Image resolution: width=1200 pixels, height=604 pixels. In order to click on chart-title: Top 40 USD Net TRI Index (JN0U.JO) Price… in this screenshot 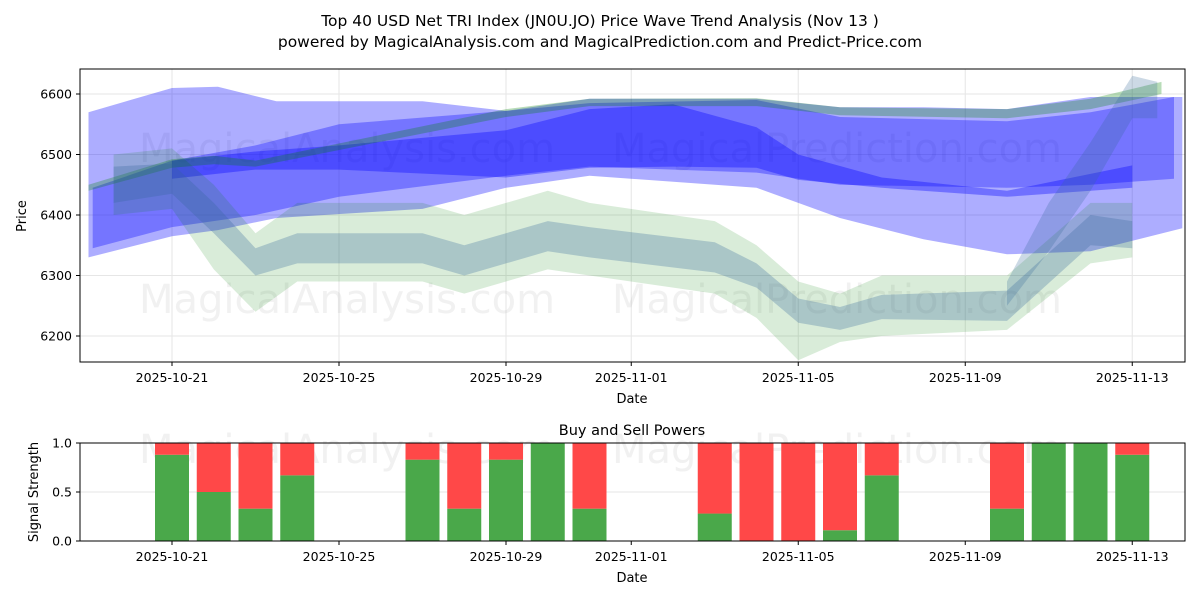, I will do `click(599, 21)`.